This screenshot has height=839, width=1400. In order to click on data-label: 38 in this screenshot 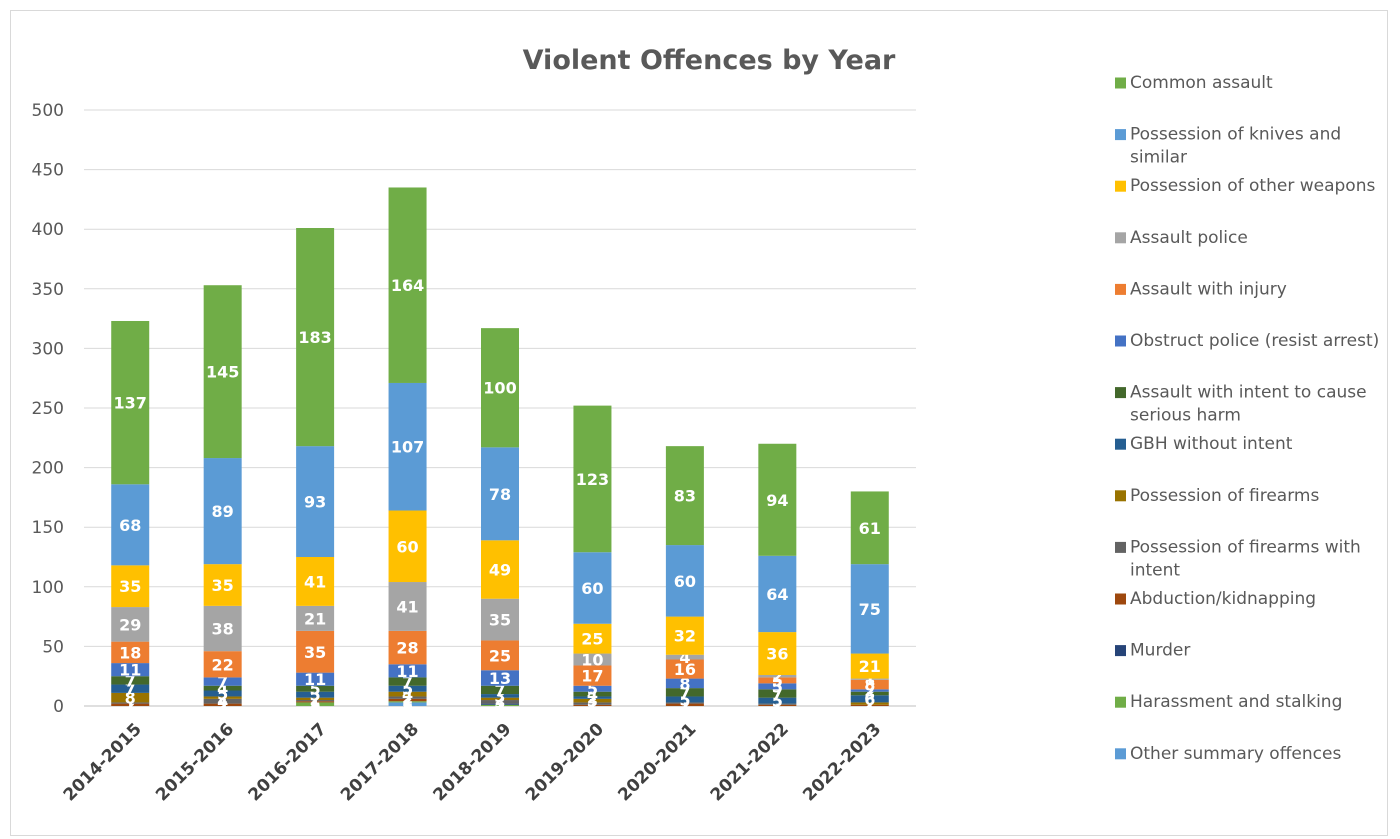, I will do `click(223, 629)`.